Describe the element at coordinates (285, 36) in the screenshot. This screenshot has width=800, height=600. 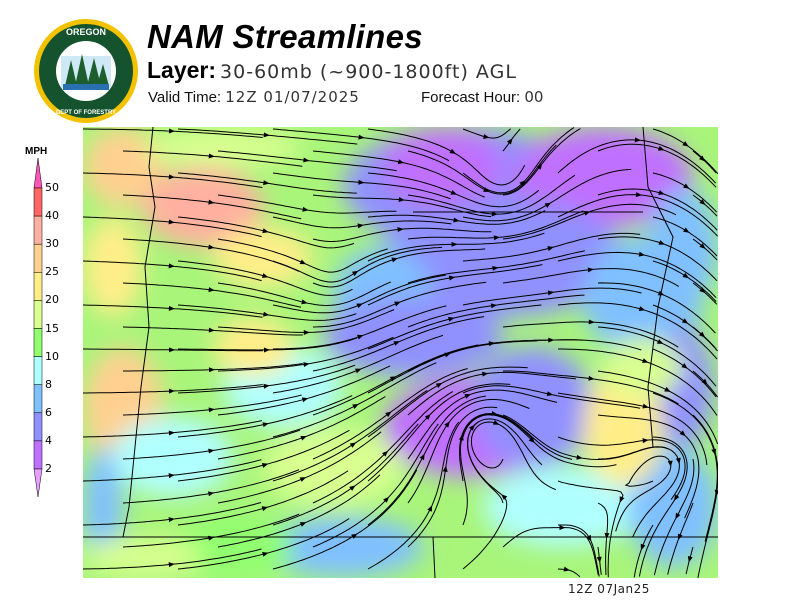
I see `page-title: NAM Streamlines` at that location.